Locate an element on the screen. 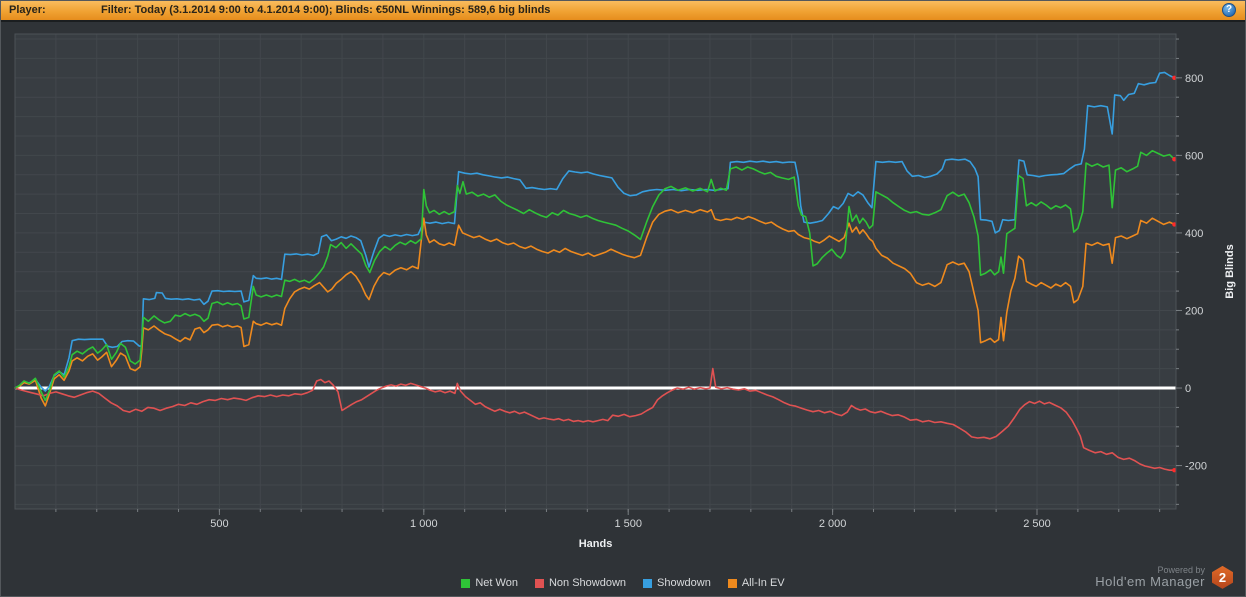  svg-text: 500 is located at coordinates (219, 524).